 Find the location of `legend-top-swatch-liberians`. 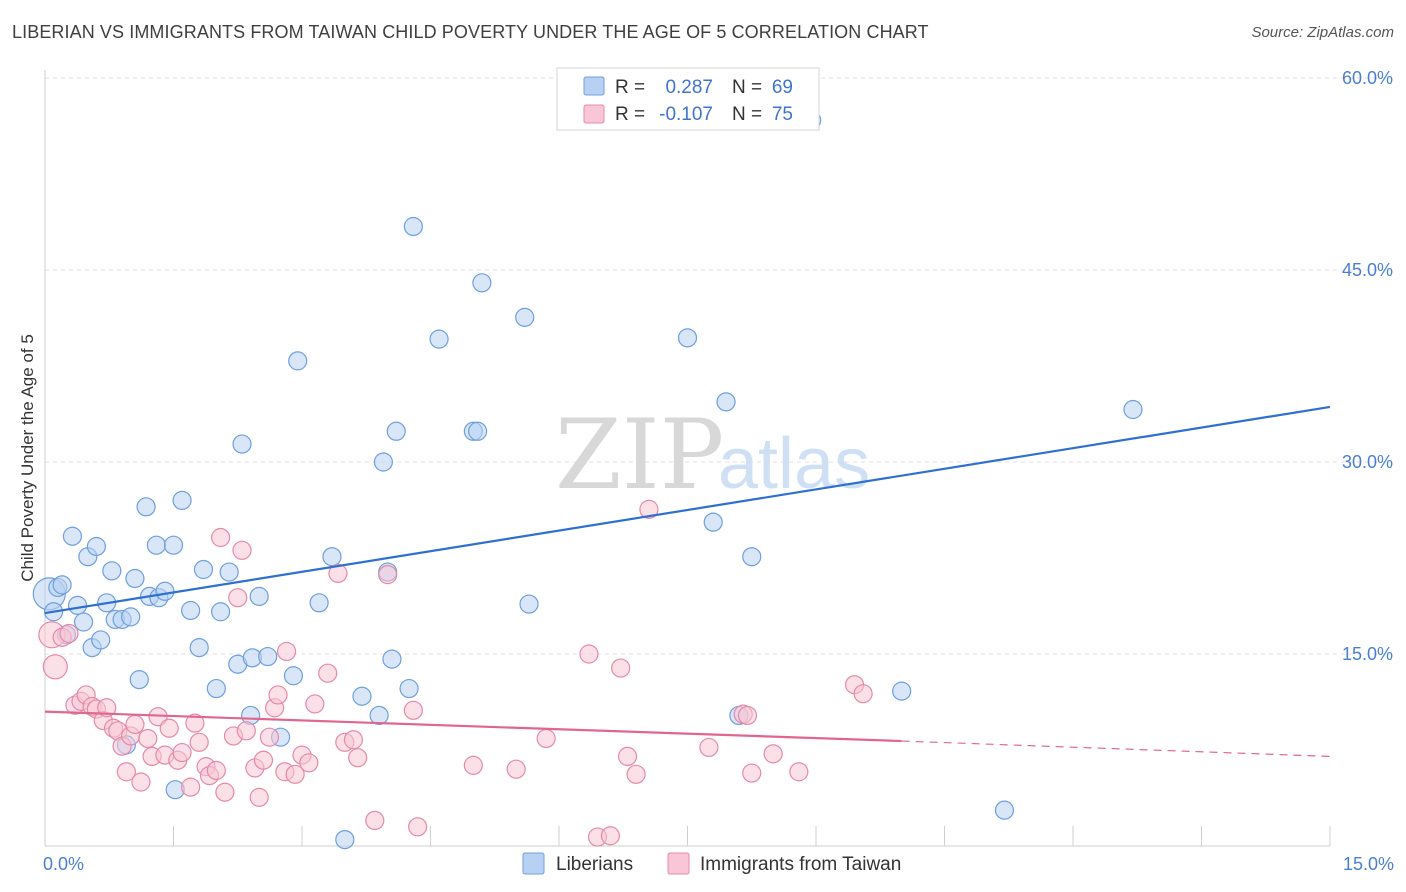

legend-top-swatch-liberians is located at coordinates (594, 86).